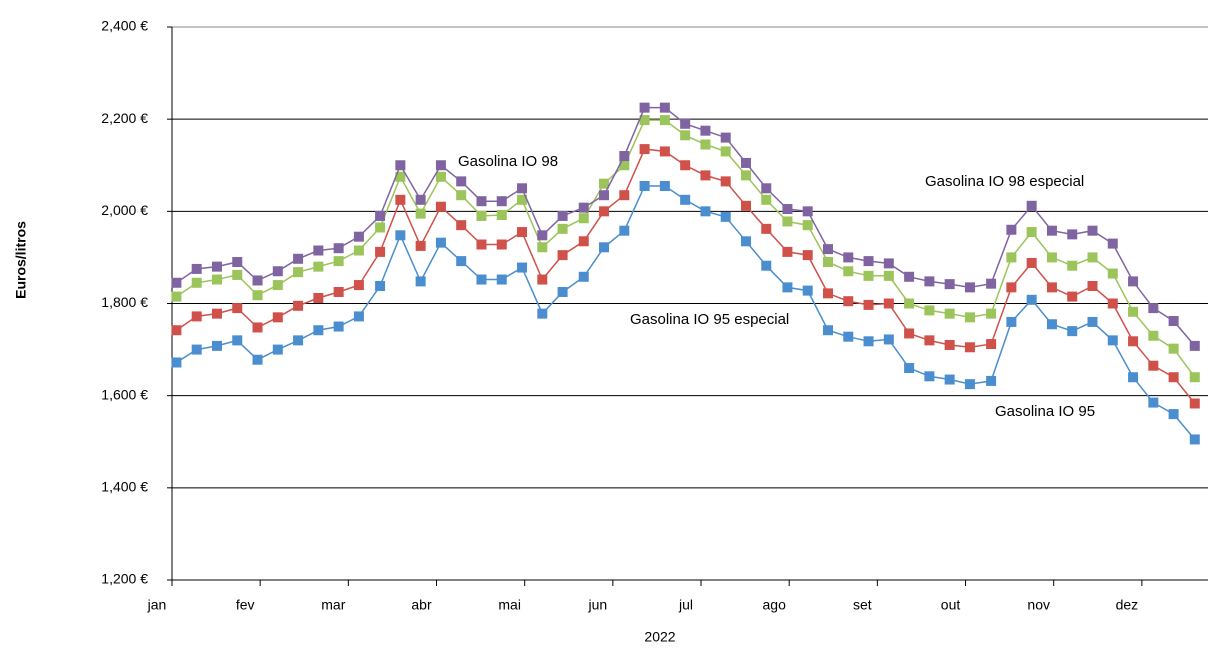 This screenshot has height=648, width=1208. I want to click on x-axis-title: 2022, so click(659, 637).